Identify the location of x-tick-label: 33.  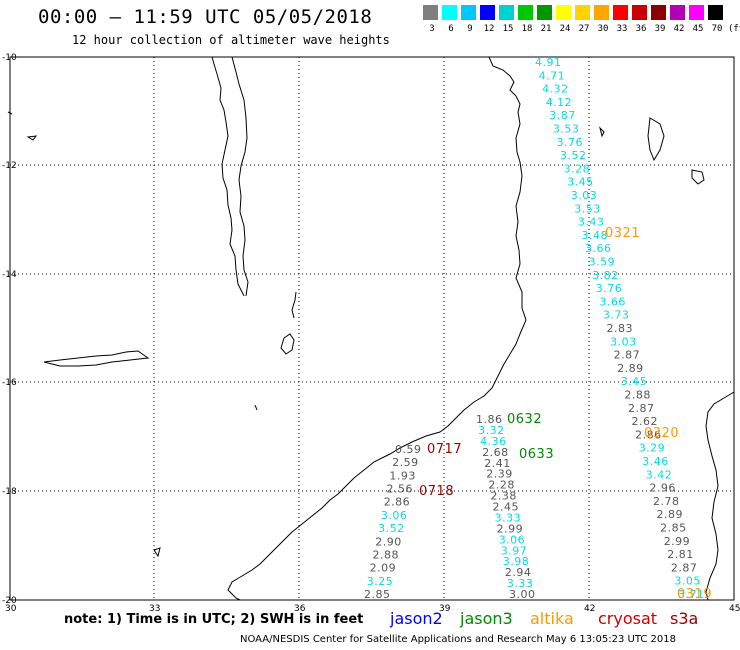
(154, 609).